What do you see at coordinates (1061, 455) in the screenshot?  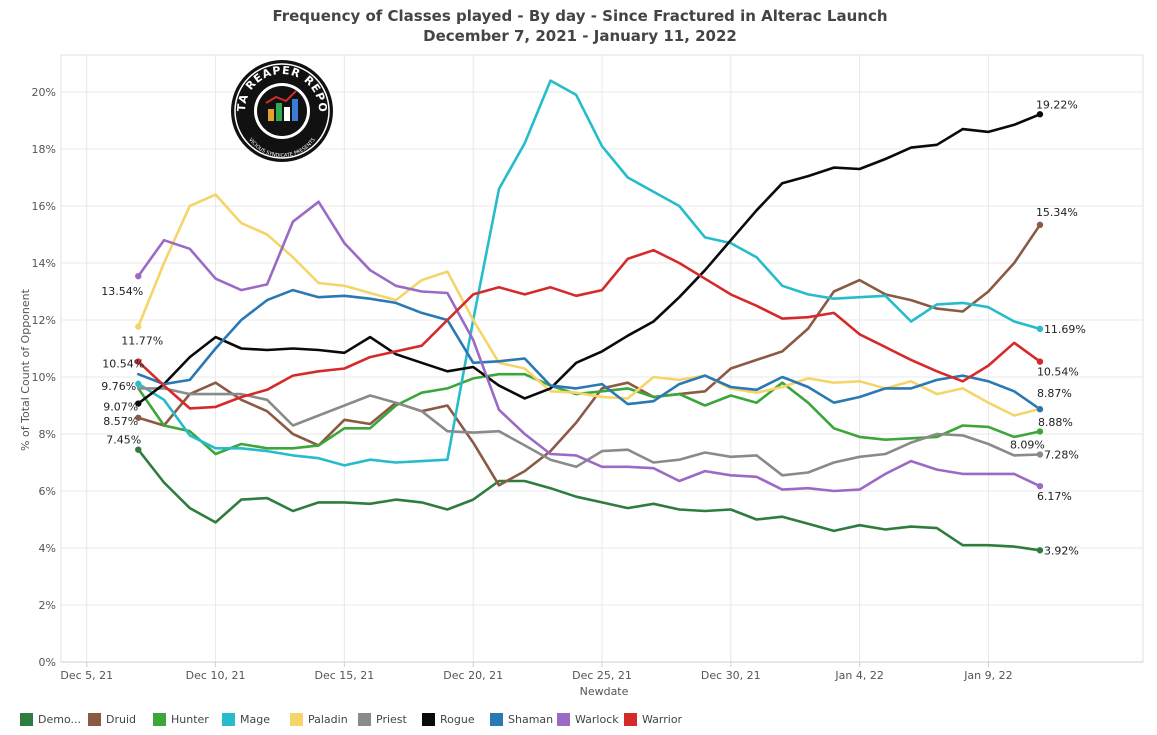 I see `series-end-label-priest: 7.28%` at bounding box center [1061, 455].